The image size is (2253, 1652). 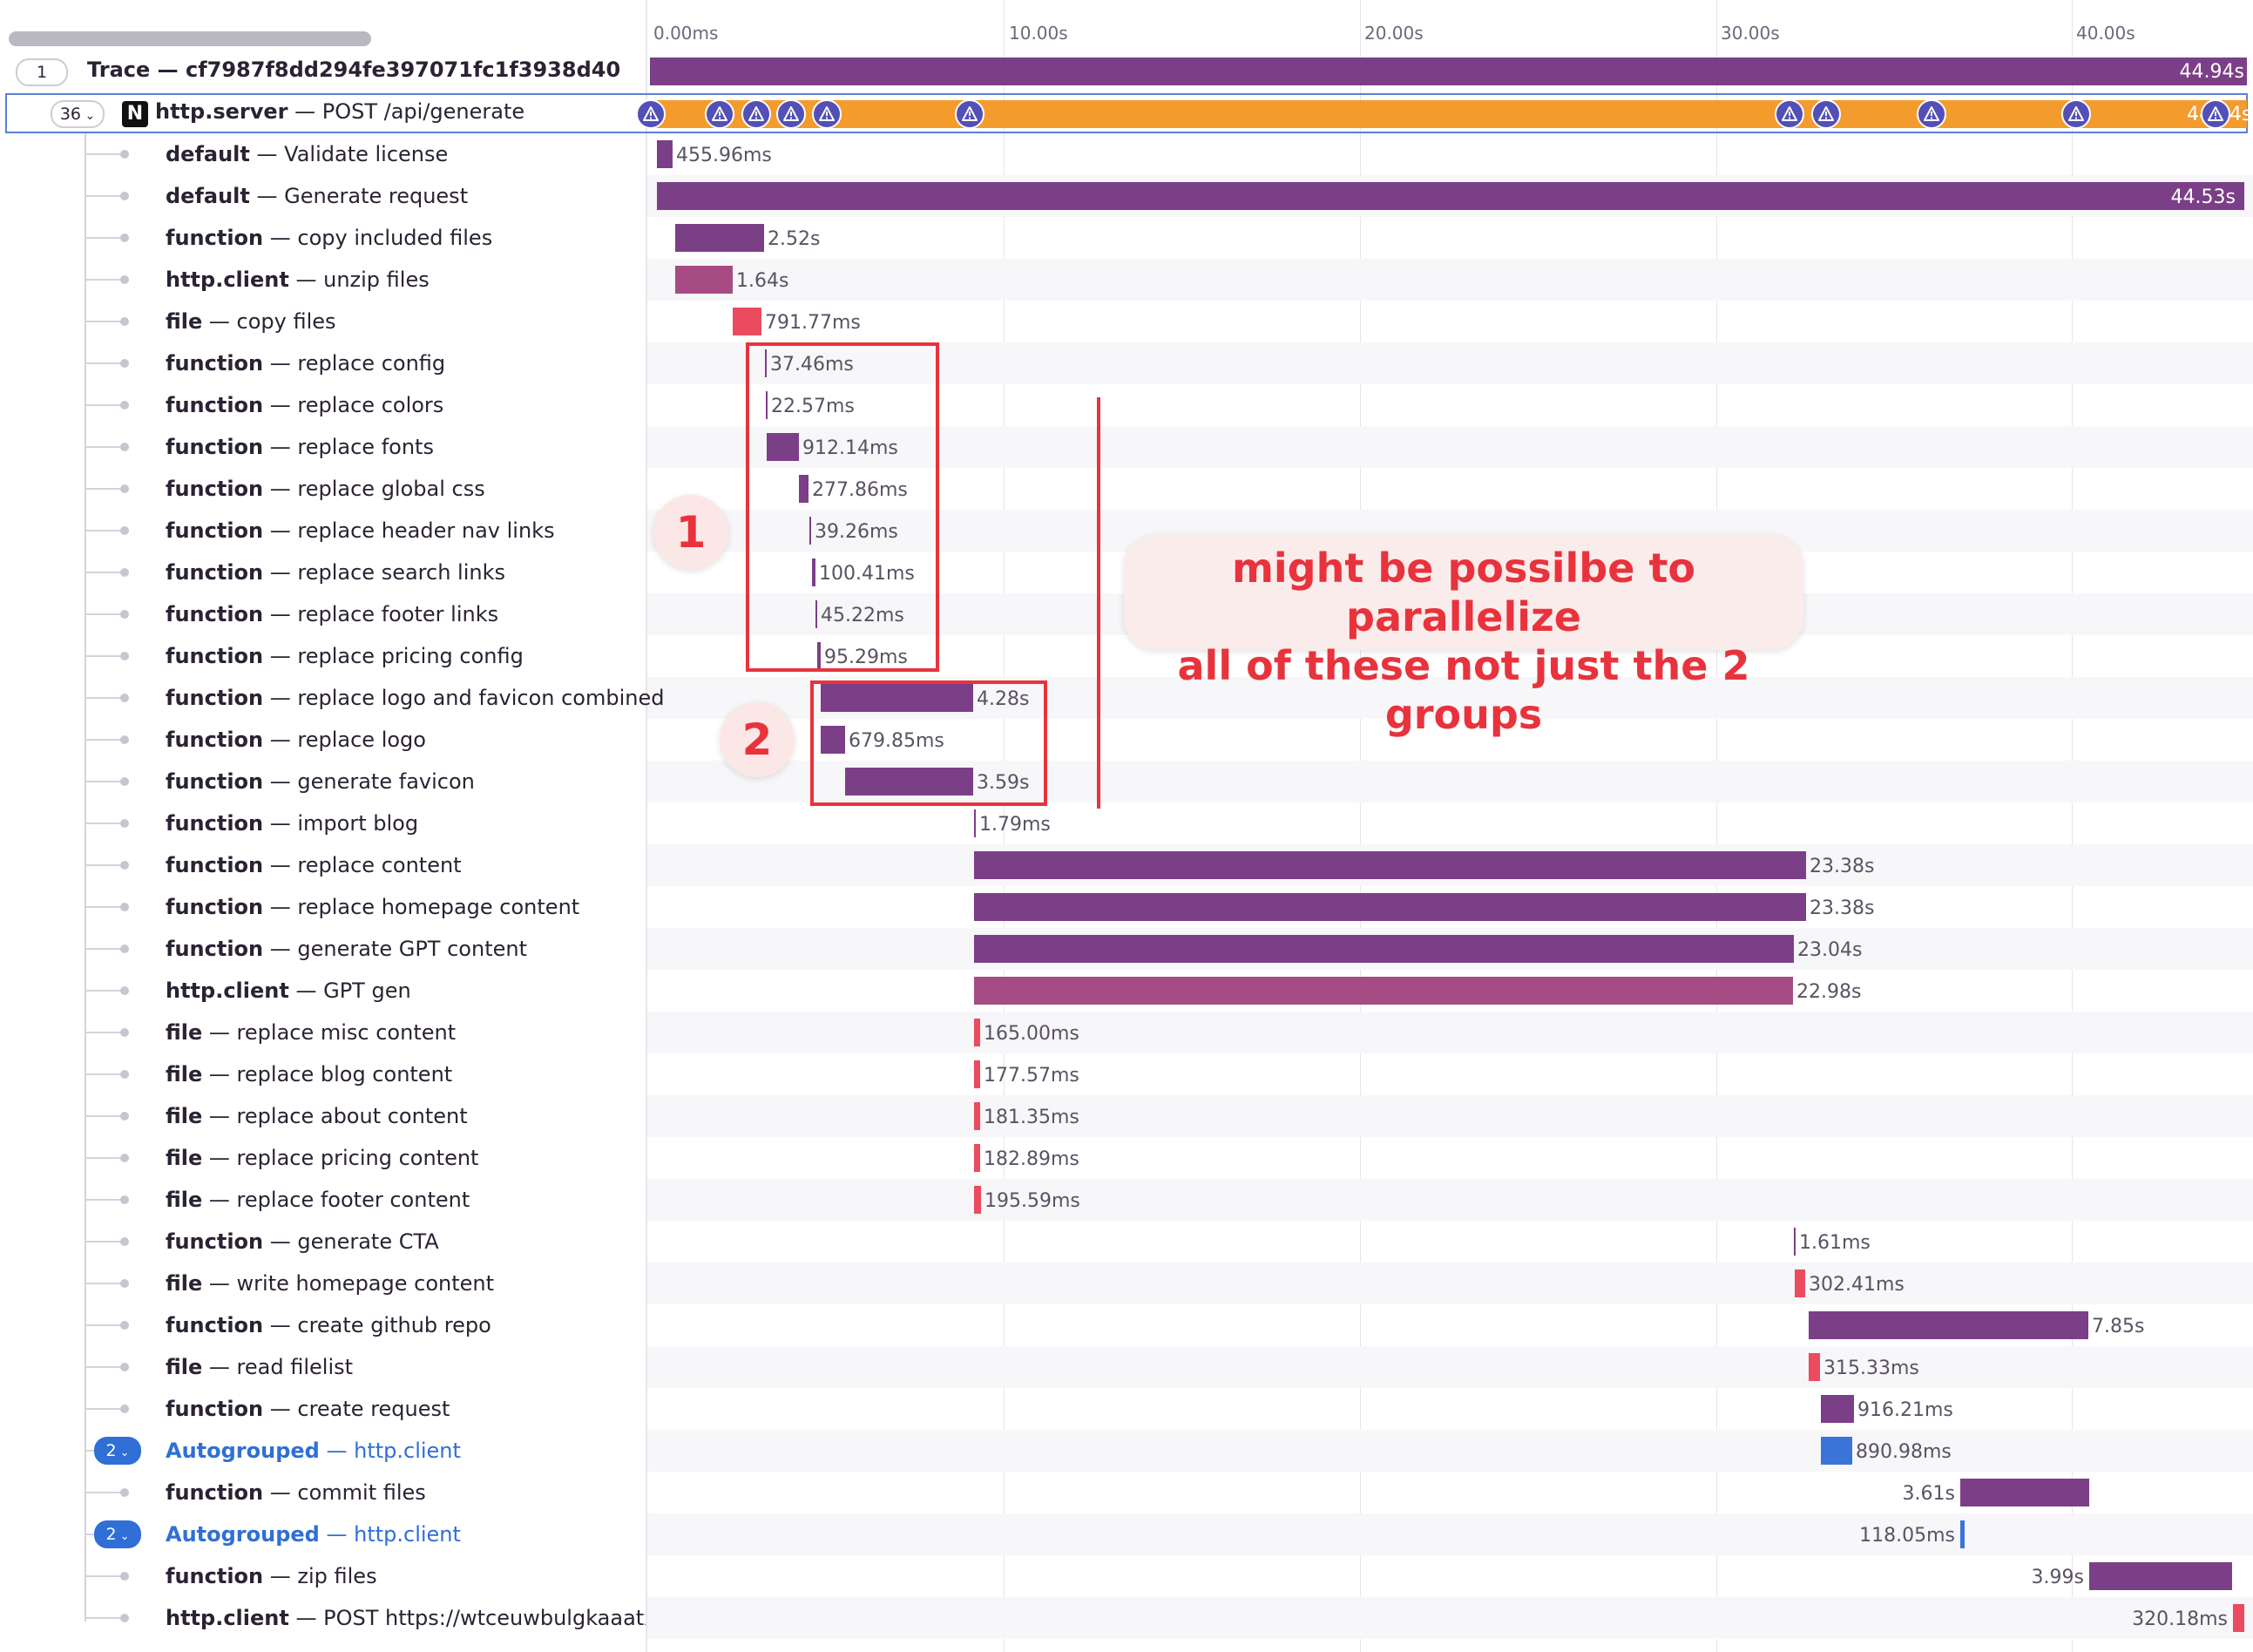 What do you see at coordinates (307, 154) in the screenshot?
I see `span-label: default — Validate license` at bounding box center [307, 154].